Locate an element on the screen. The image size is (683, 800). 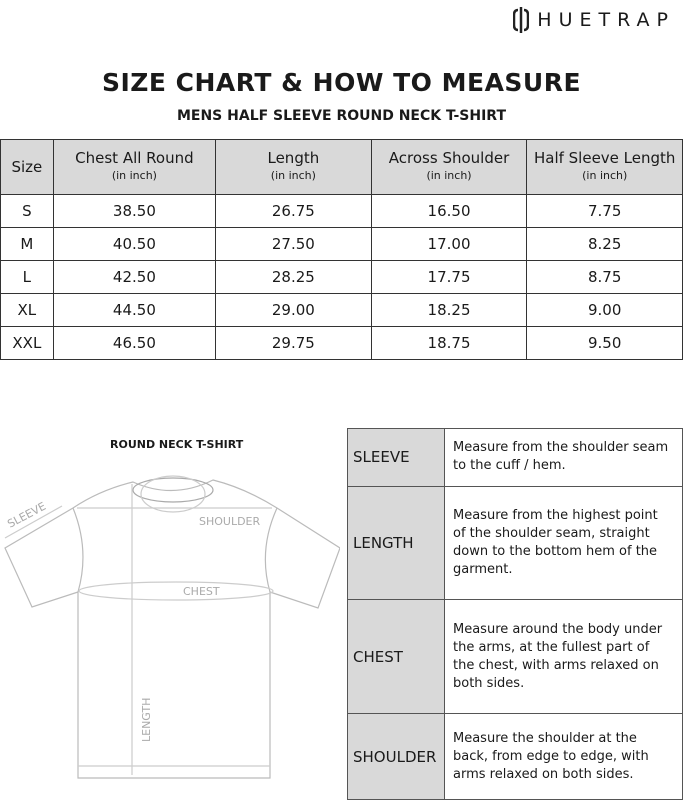
column-header-label: Across Shoulder is located at coordinates (449, 158).